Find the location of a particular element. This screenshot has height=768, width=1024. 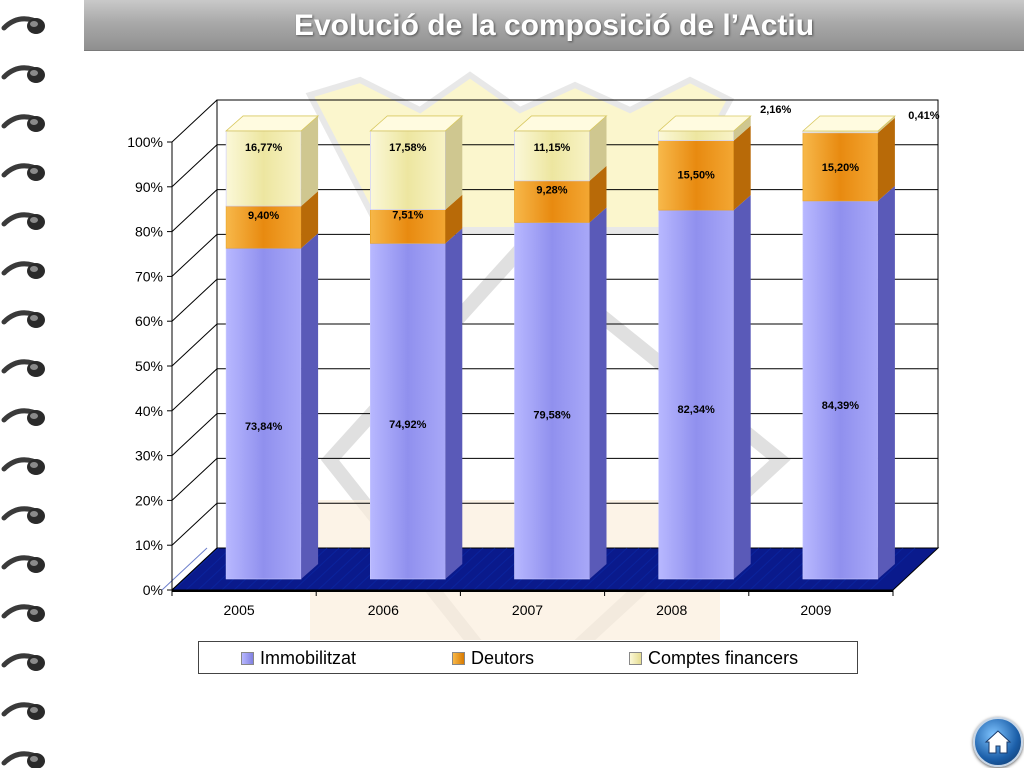

data-label: 7,51% is located at coordinates (407, 216).